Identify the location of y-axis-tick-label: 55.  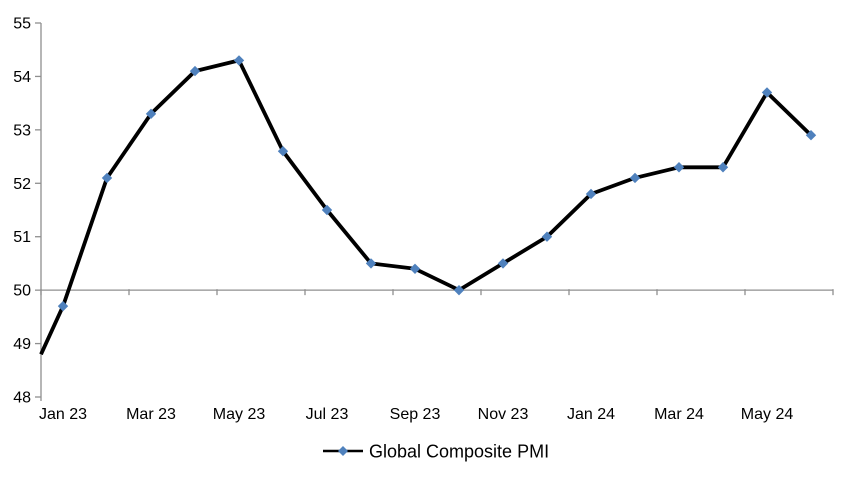
(22, 24).